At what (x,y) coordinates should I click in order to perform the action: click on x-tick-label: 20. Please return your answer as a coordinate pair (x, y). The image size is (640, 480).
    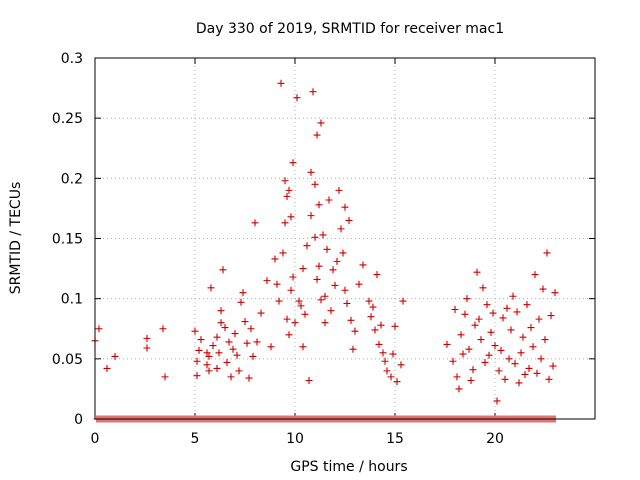
    Looking at the image, I should click on (495, 439).